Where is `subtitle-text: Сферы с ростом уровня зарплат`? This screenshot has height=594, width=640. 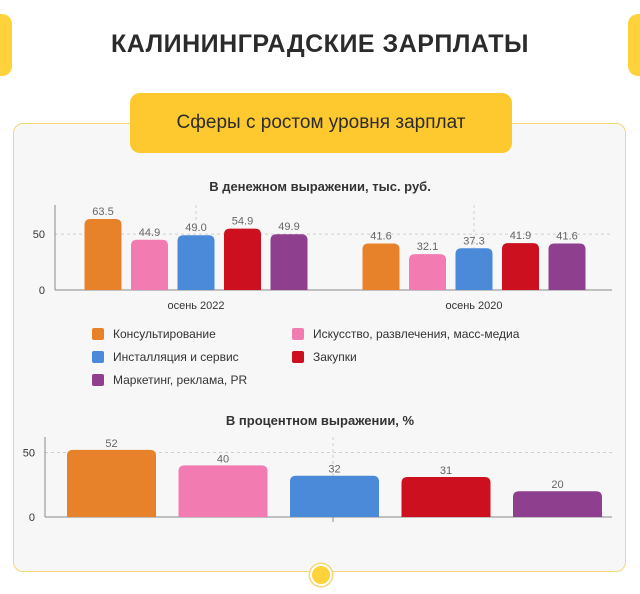 subtitle-text: Сферы с ростом уровня зарплат is located at coordinates (321, 122).